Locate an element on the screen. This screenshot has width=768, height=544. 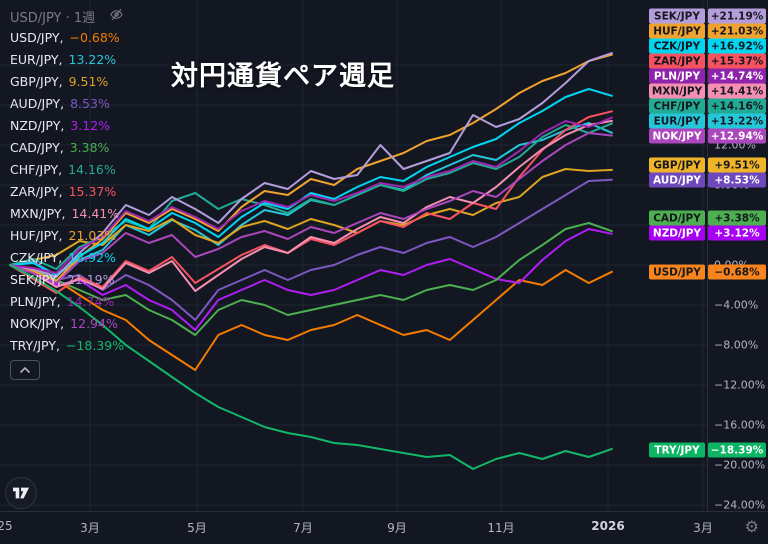
main-symbol-title: USD/JPY · 1週 is located at coordinates (53, 18).